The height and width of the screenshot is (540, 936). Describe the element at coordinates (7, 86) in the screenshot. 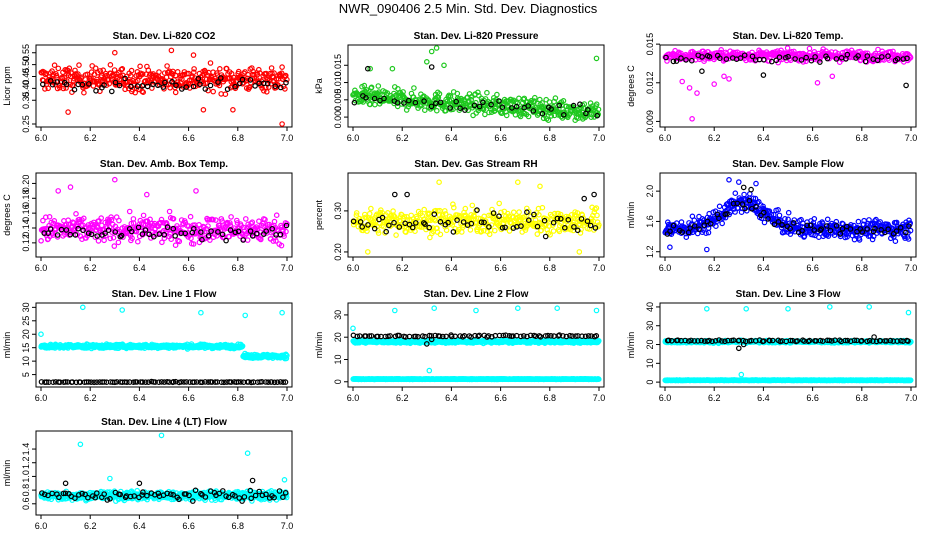

I see `y-axis-label: Licor ppm` at that location.